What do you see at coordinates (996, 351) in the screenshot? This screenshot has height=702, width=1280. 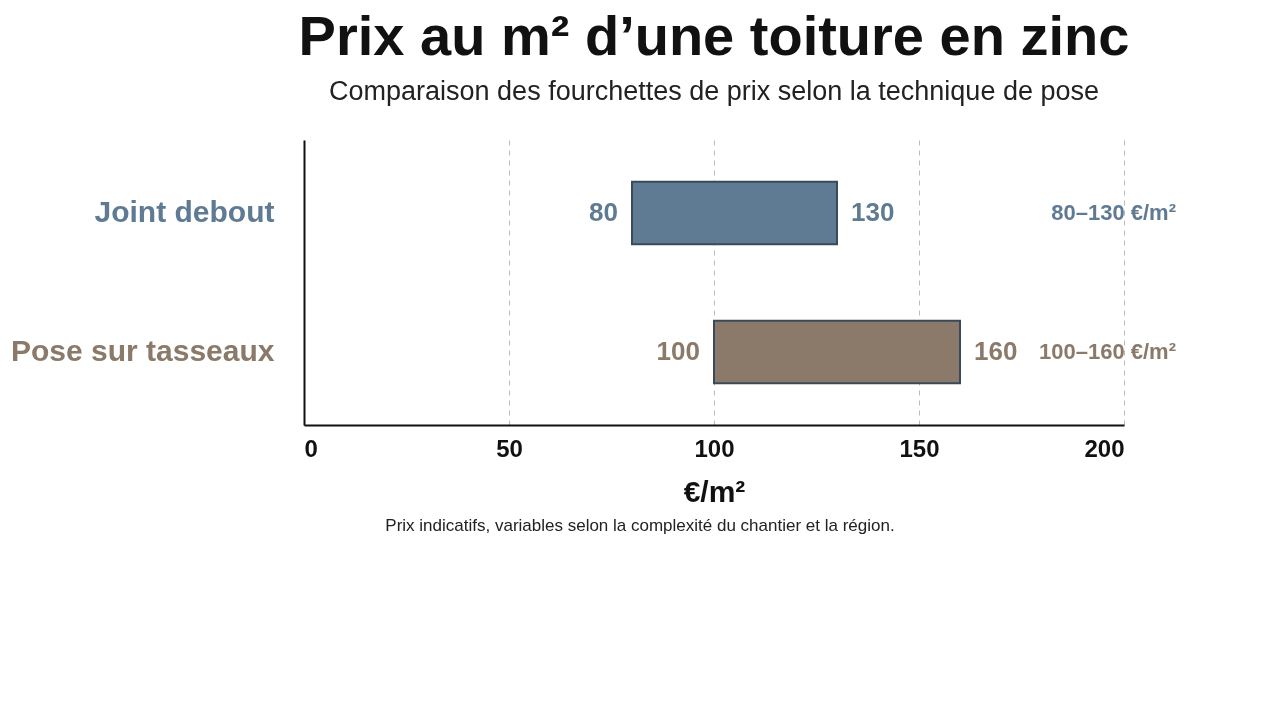 I see `annotation: 160` at bounding box center [996, 351].